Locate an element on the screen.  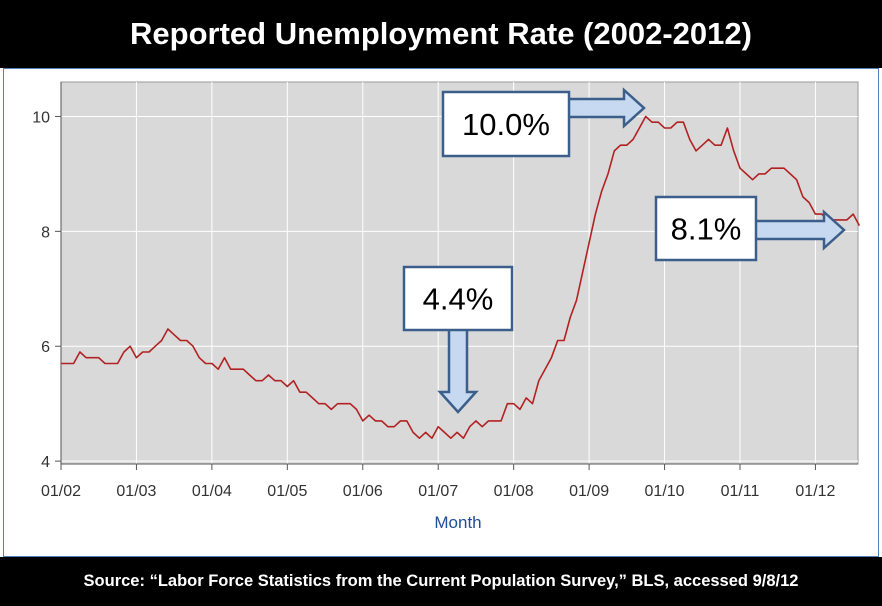
y-tick-label: 8 is located at coordinates (45, 232).